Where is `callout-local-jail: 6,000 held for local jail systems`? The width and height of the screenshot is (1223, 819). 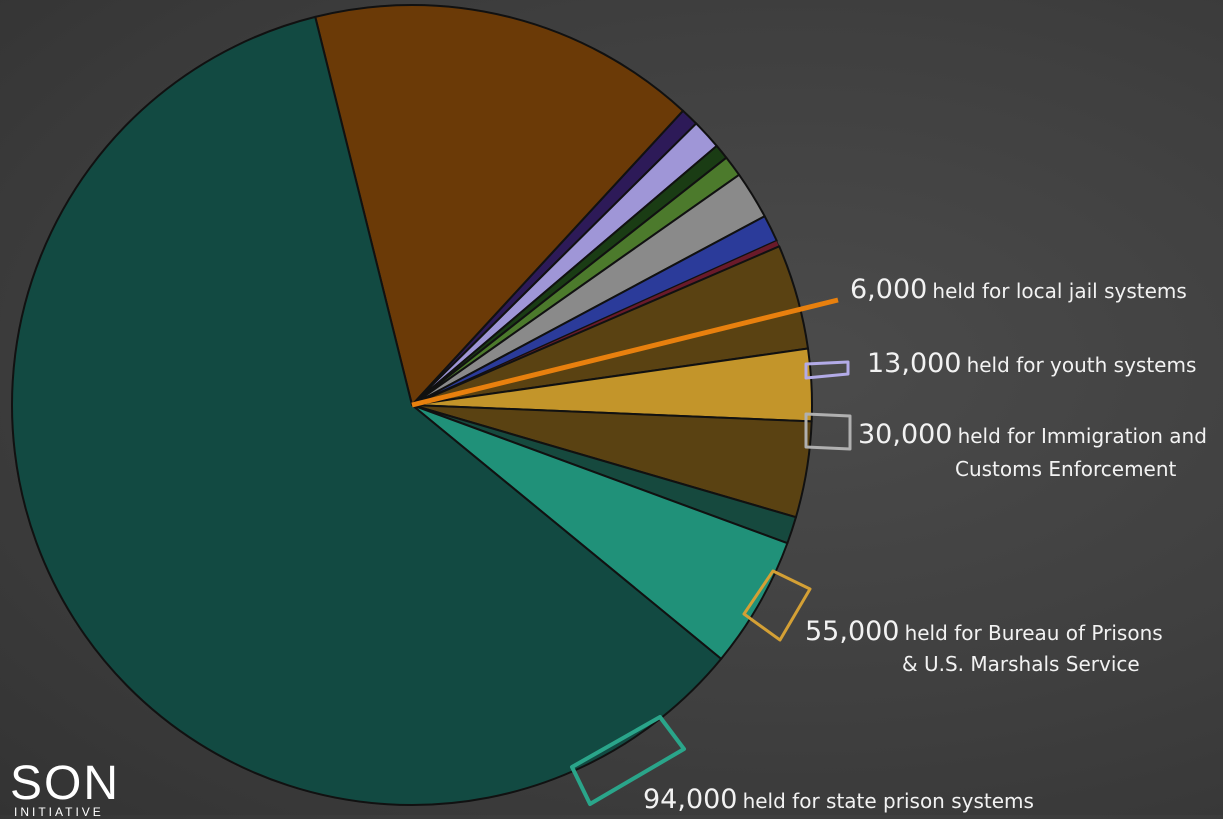
callout-local-jail: 6,000 held for local jail systems is located at coordinates (1018, 289).